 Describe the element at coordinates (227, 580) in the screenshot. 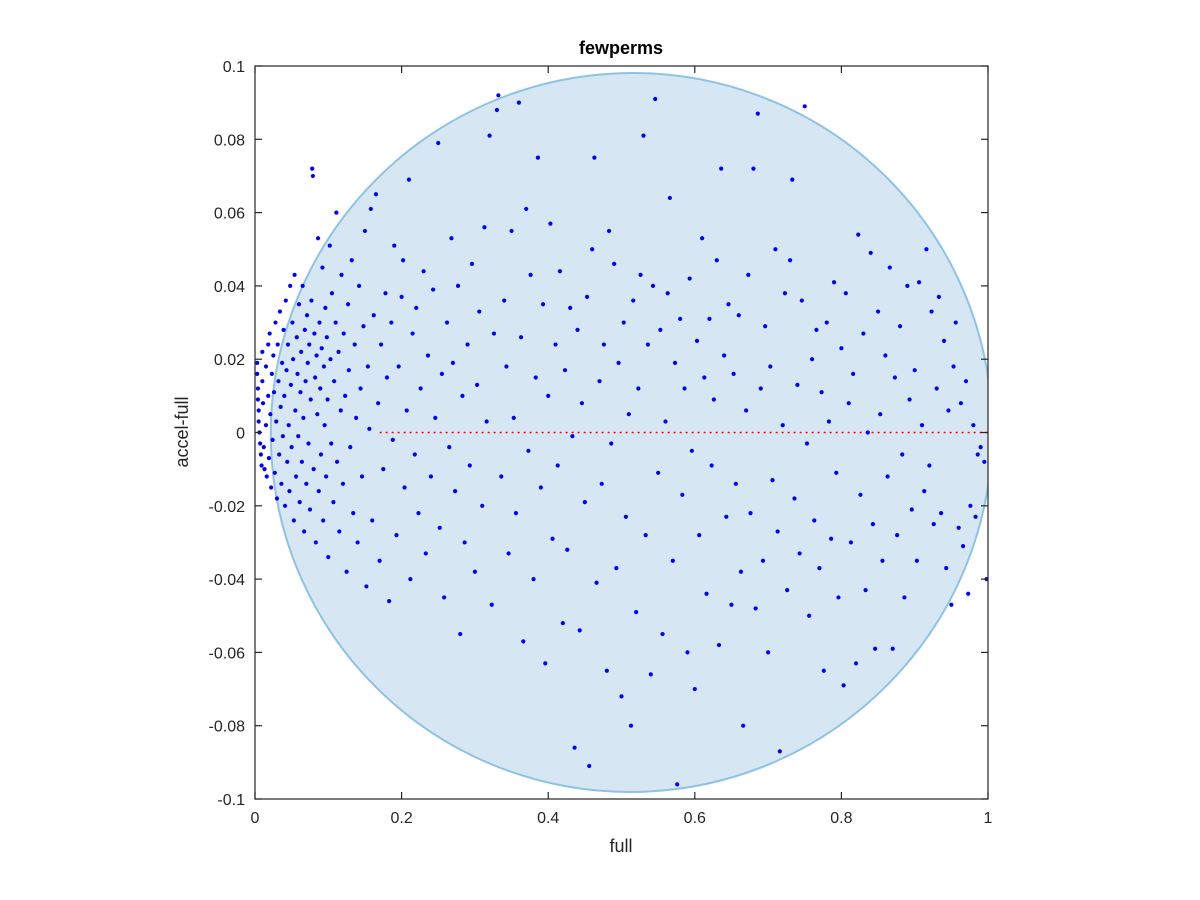

I see `y-tick-label: -0.04` at that location.